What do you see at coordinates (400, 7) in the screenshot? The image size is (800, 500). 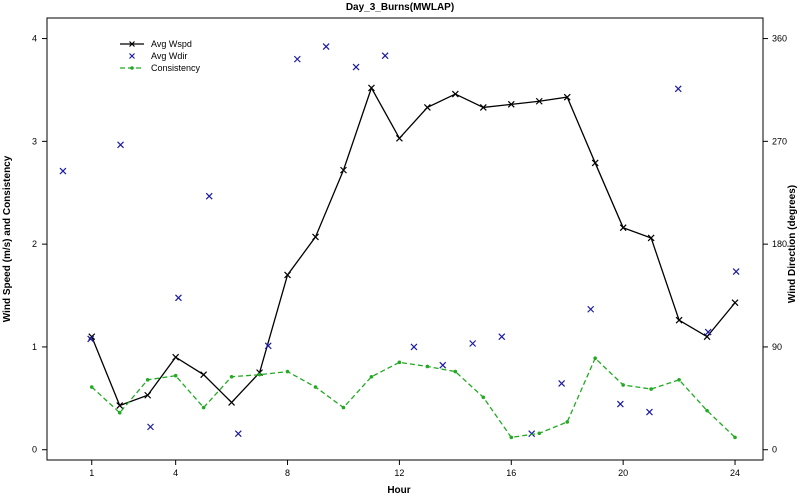 I see `chart-title: Day_3_Burns(MWLAP)` at bounding box center [400, 7].